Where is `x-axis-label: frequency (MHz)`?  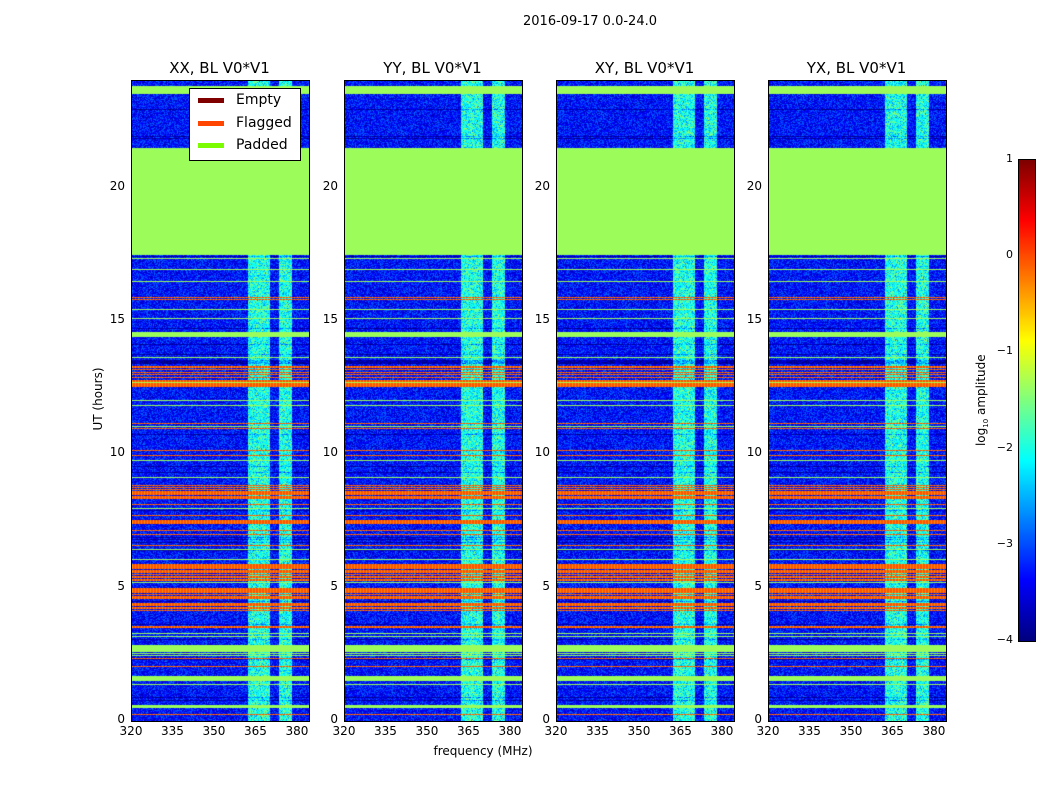
x-axis-label: frequency (MHz) is located at coordinates (483, 751).